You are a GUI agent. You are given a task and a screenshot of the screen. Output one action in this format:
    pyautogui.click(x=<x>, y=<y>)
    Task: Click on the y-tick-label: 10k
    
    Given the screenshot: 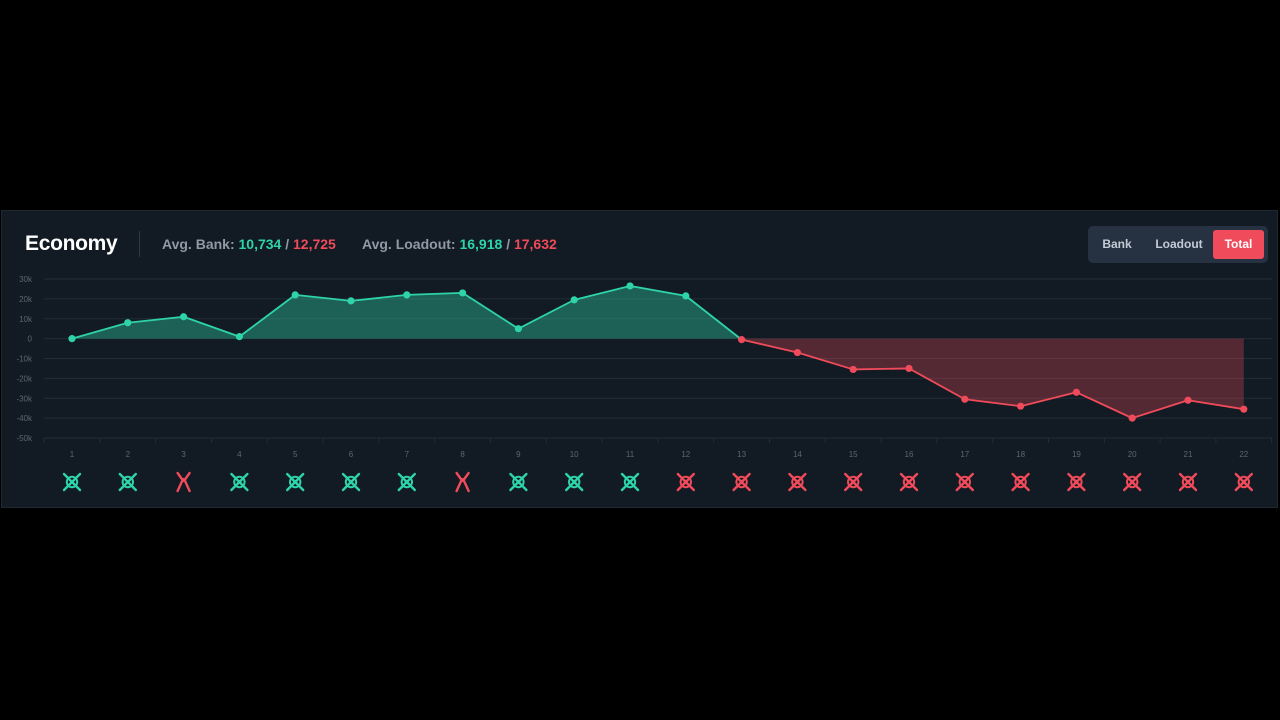 What is the action you would take?
    pyautogui.click(x=26, y=319)
    